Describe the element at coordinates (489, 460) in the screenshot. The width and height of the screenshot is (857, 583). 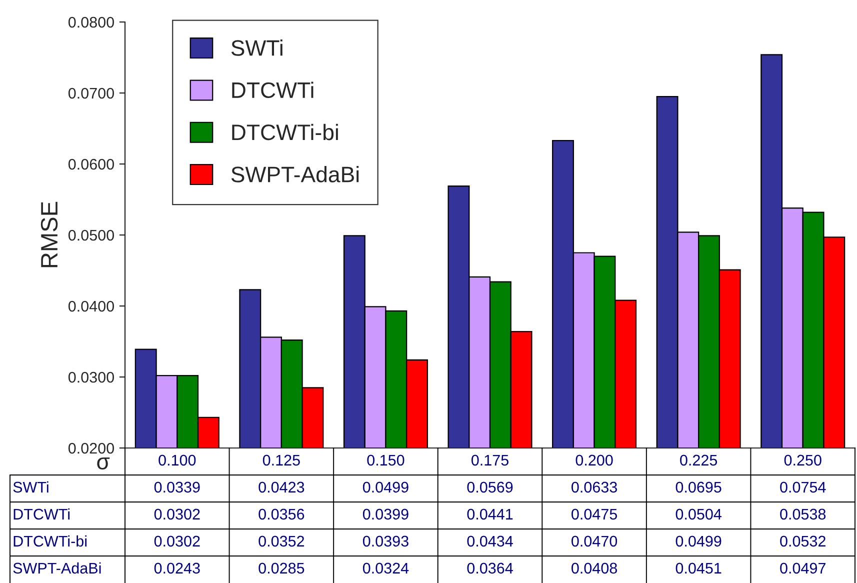
I see `x-tick-label: 0.175` at that location.